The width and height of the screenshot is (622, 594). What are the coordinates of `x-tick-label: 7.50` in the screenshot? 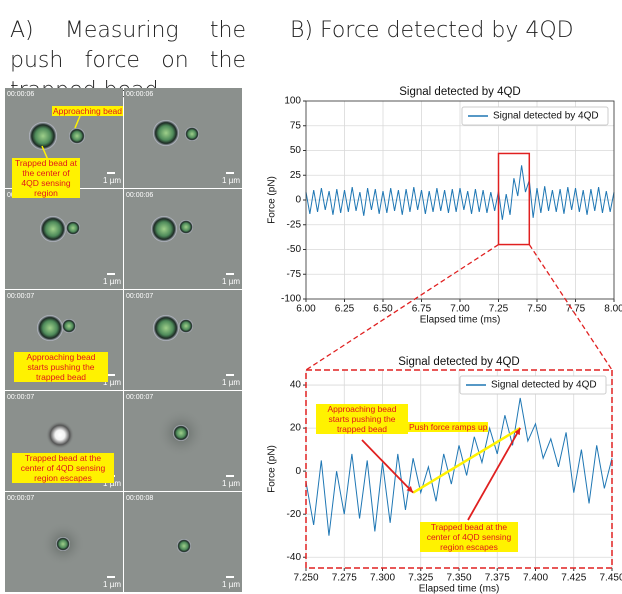 It's located at (537, 309).